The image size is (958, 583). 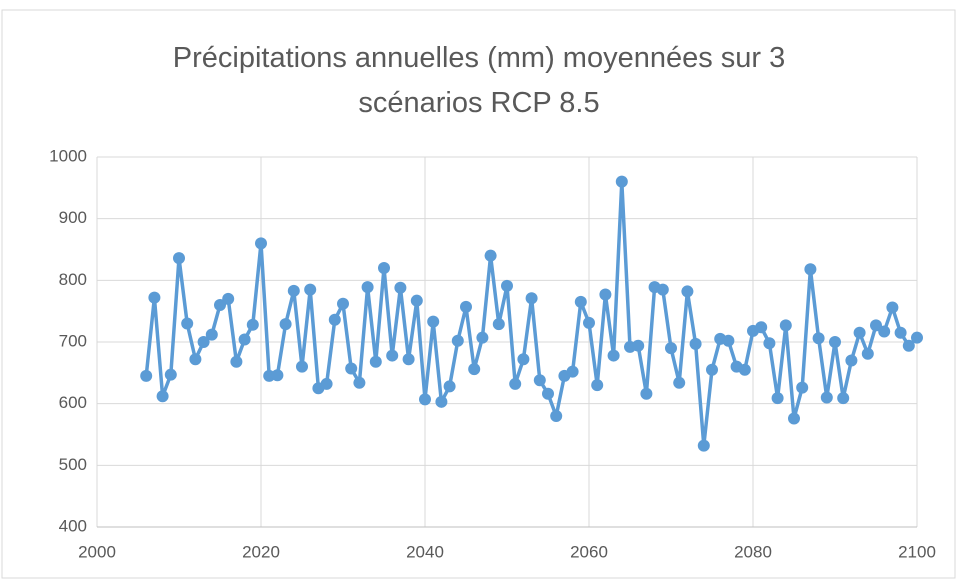 What do you see at coordinates (753, 551) in the screenshot?
I see `x-tick-label: 2080` at bounding box center [753, 551].